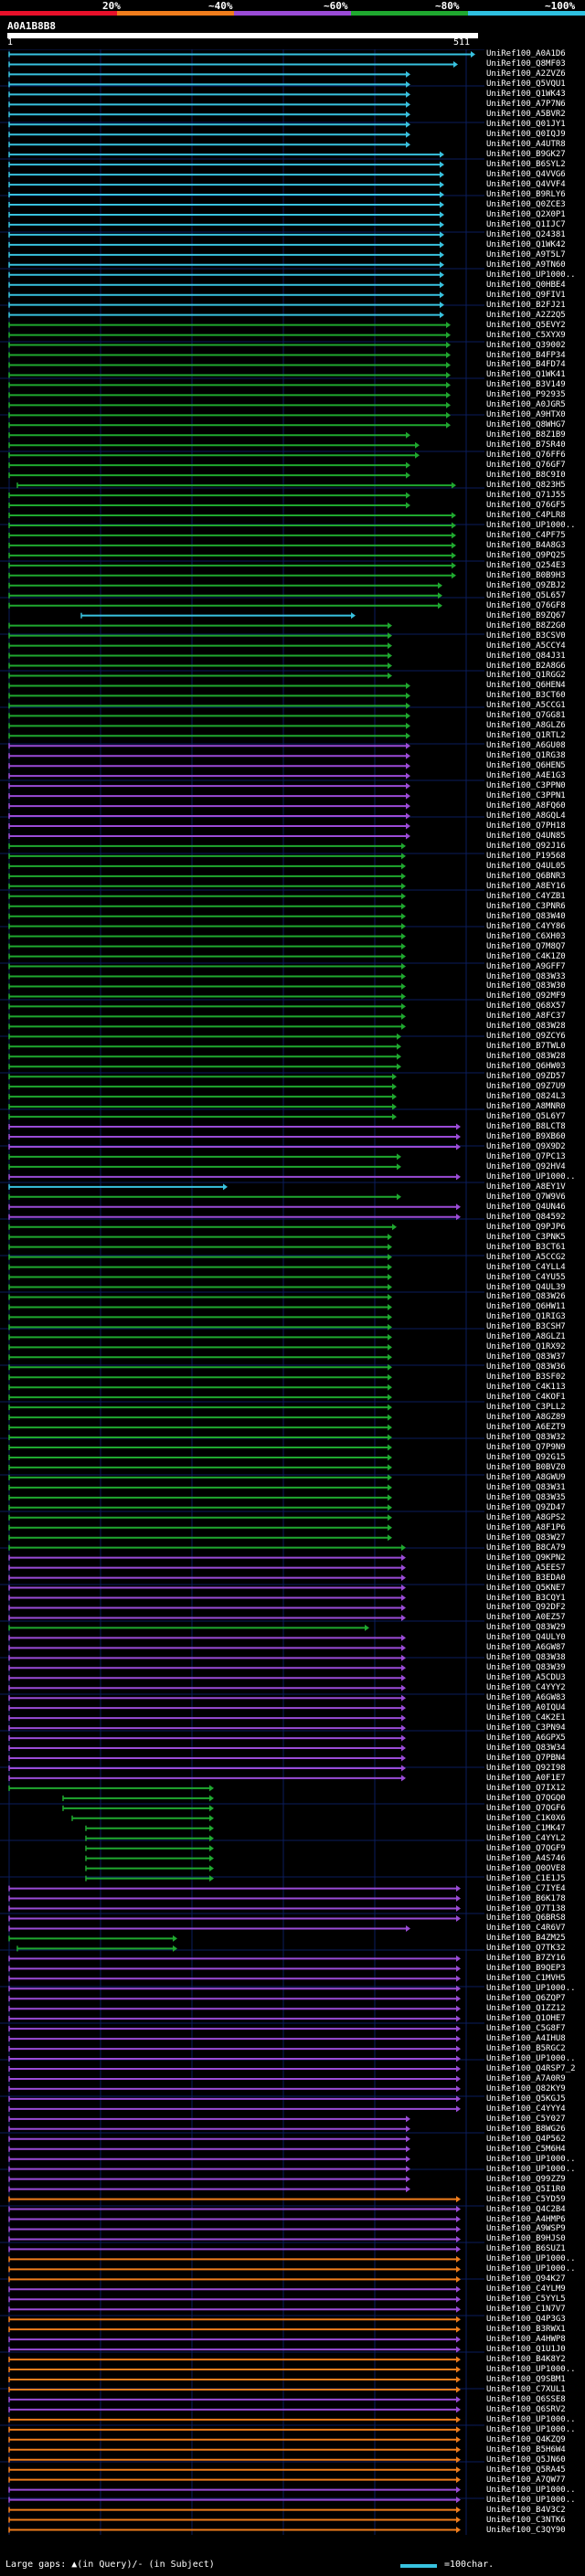  I want to click on hit-label: UniRef100_Q6HEN4, so click(526, 686).